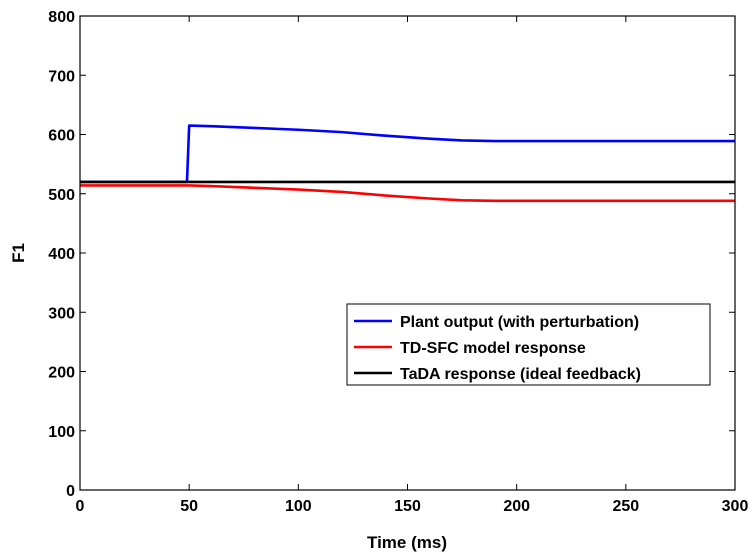  What do you see at coordinates (80, 506) in the screenshot?
I see `x-tick-label: 0` at bounding box center [80, 506].